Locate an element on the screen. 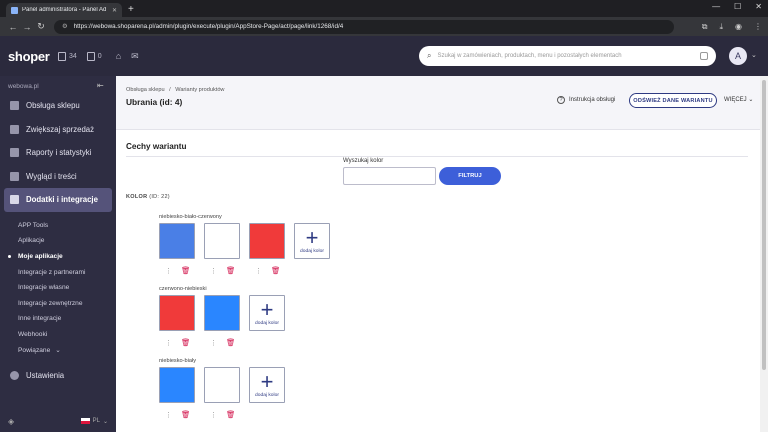 This screenshot has height=432, width=768. sidebar-sub-app-tools: APP Tools is located at coordinates (33, 225).